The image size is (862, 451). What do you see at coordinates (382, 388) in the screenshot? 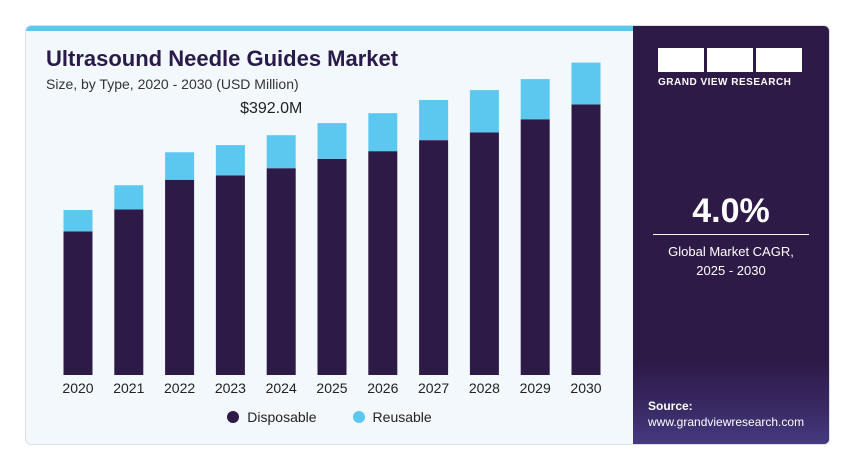
I see `x-tick-label-2026: 2026` at bounding box center [382, 388].